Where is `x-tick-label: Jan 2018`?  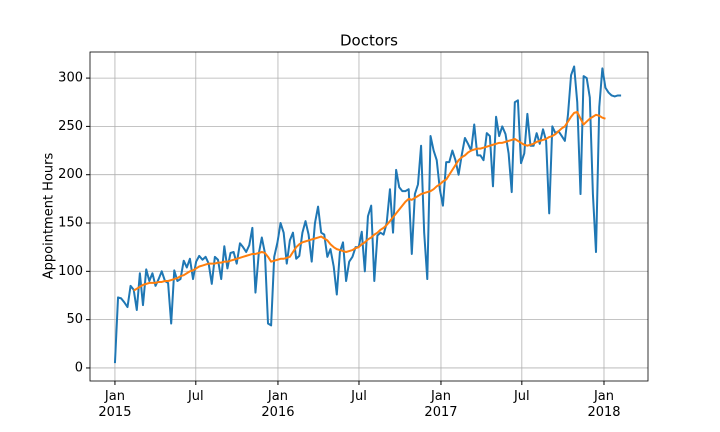
x-tick-label: Jan 2018 is located at coordinates (604, 404).